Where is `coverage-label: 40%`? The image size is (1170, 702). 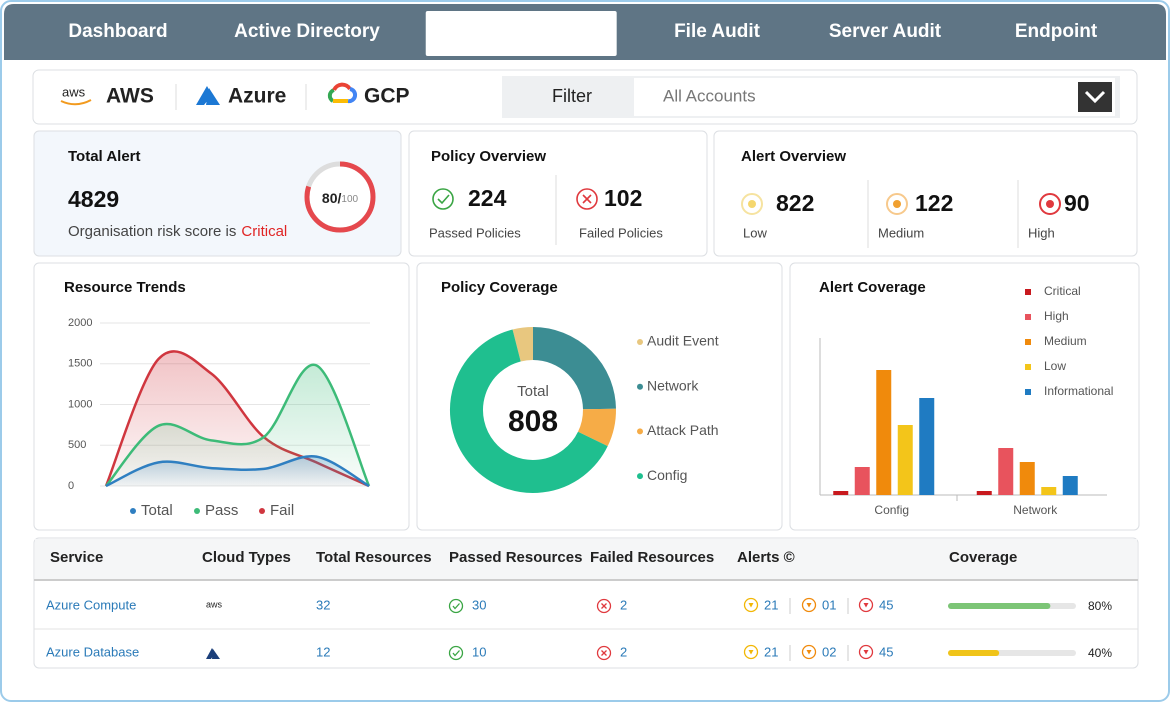
coverage-label: 40% is located at coordinates (1100, 653).